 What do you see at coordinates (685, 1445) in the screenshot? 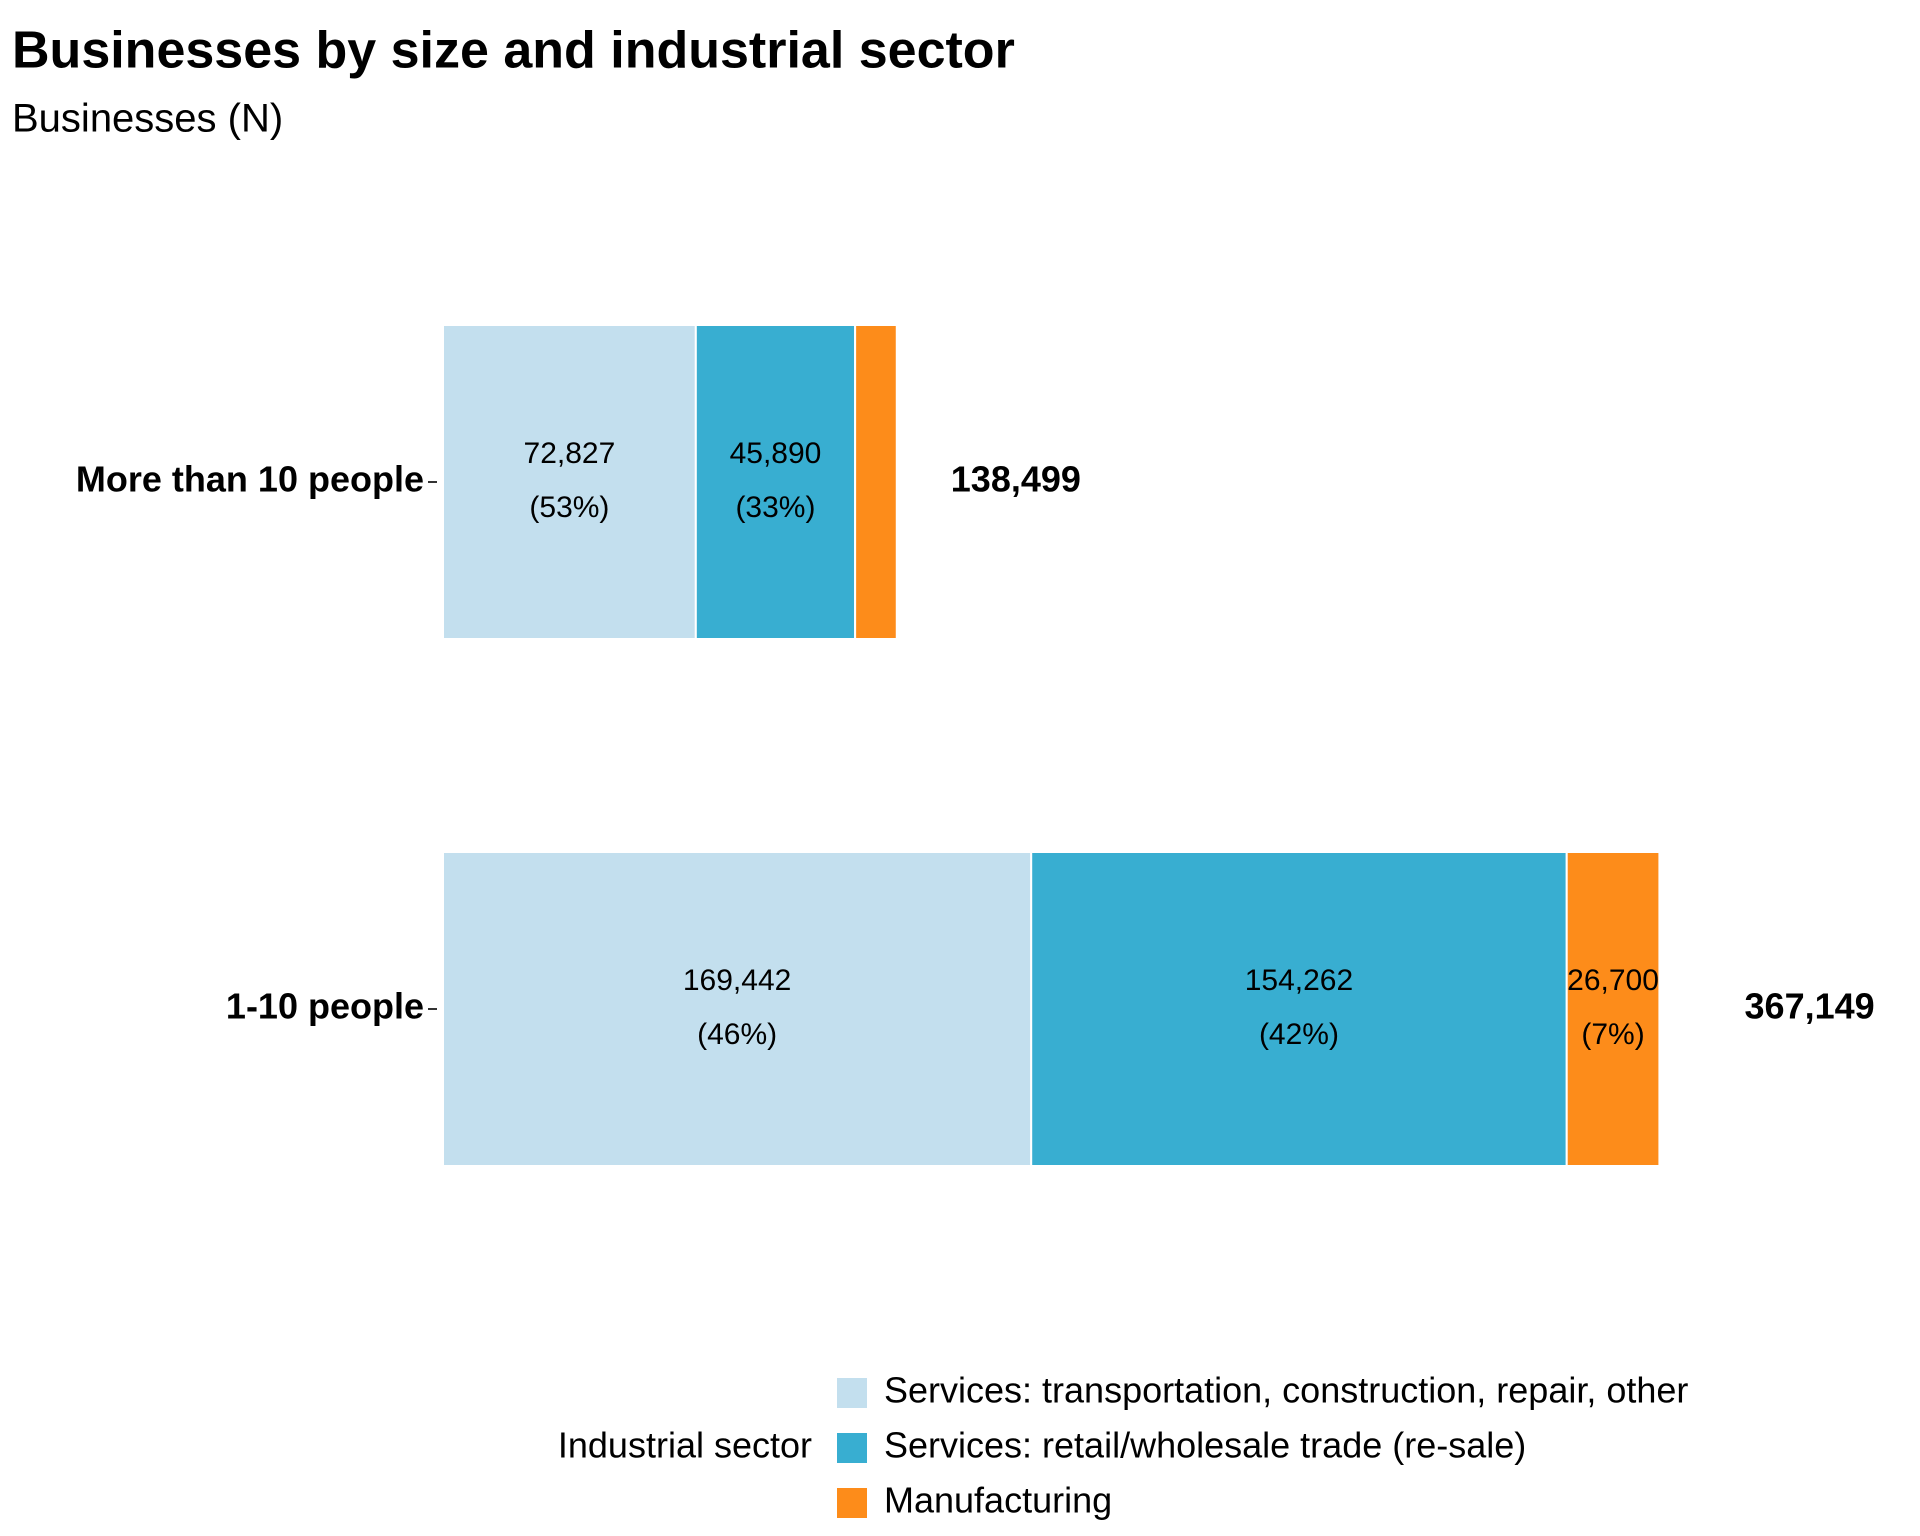
I see `legend-title: Industrial sector` at bounding box center [685, 1445].